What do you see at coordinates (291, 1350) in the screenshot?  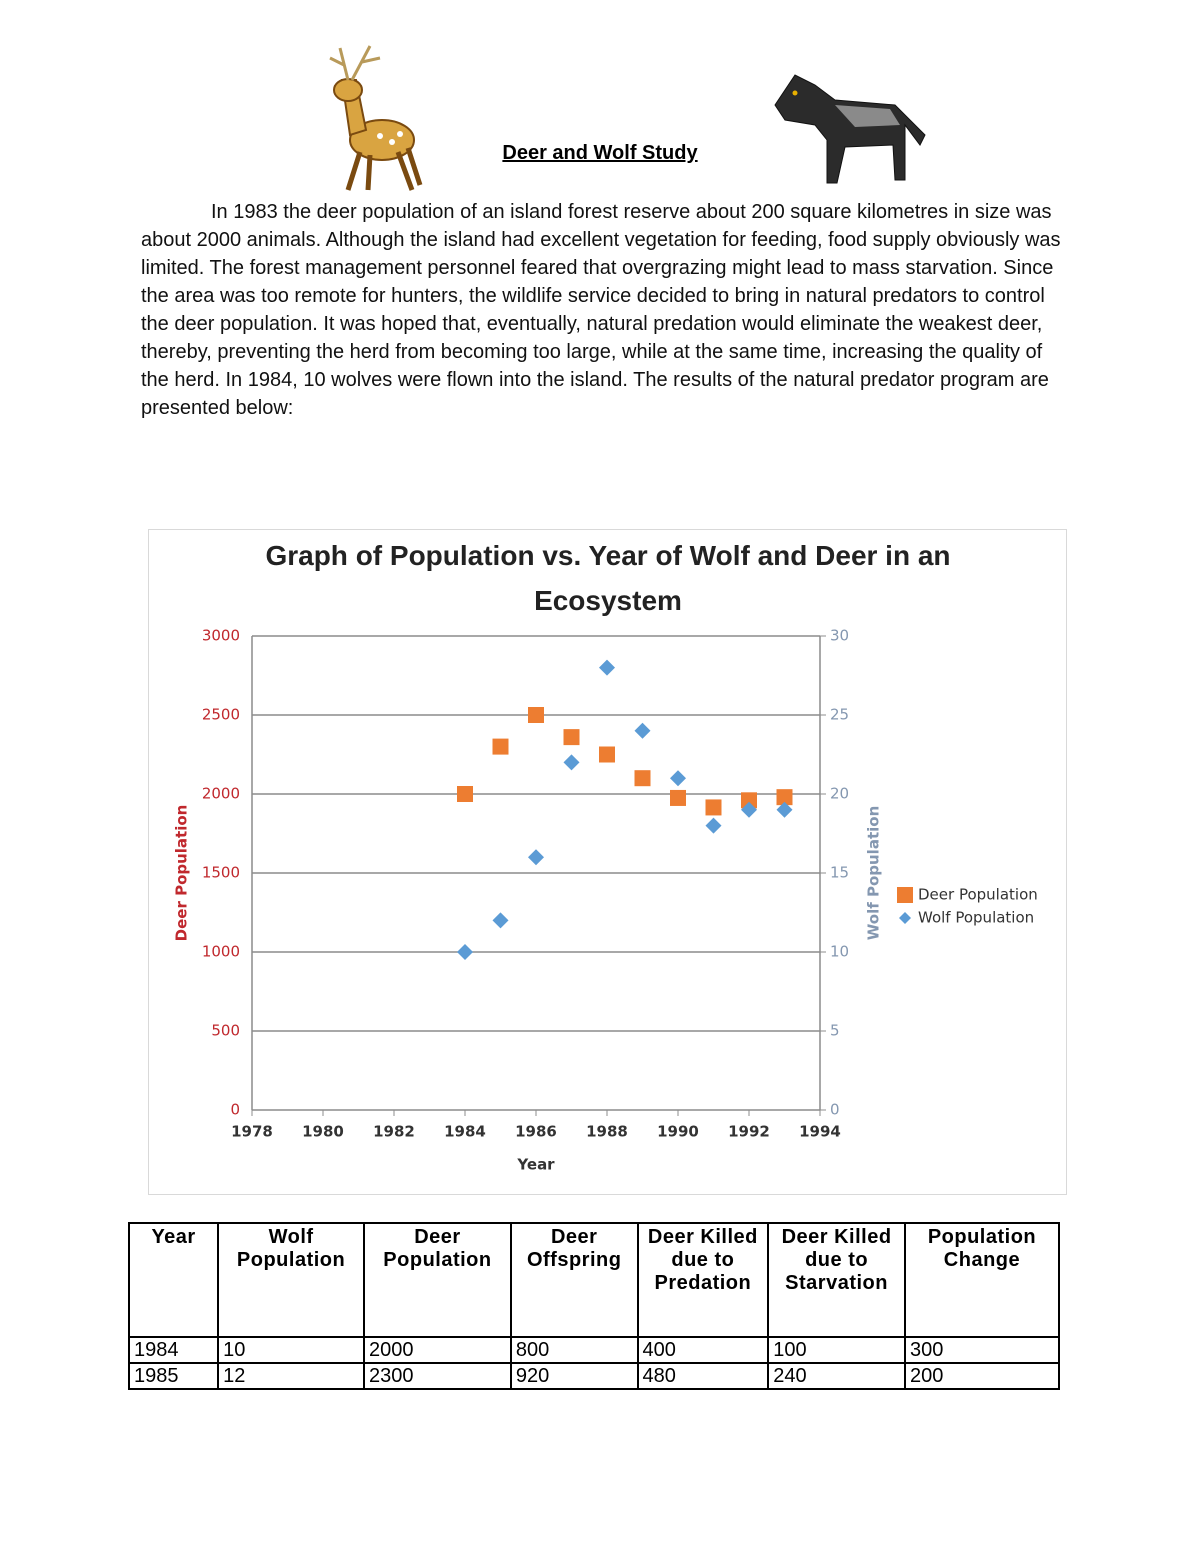 I see `table-cell: 10` at bounding box center [291, 1350].